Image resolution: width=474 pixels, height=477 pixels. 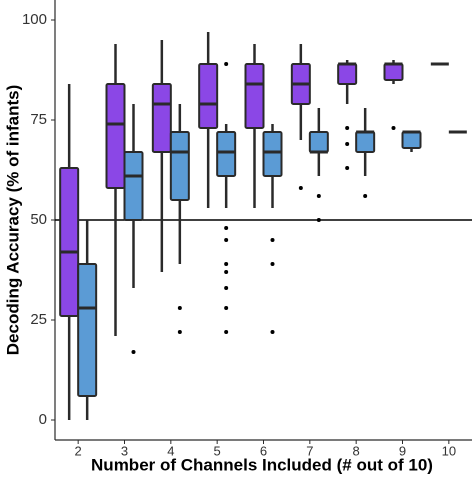 What do you see at coordinates (38, 219) in the screenshot?
I see `y-tick-label: 50` at bounding box center [38, 219].